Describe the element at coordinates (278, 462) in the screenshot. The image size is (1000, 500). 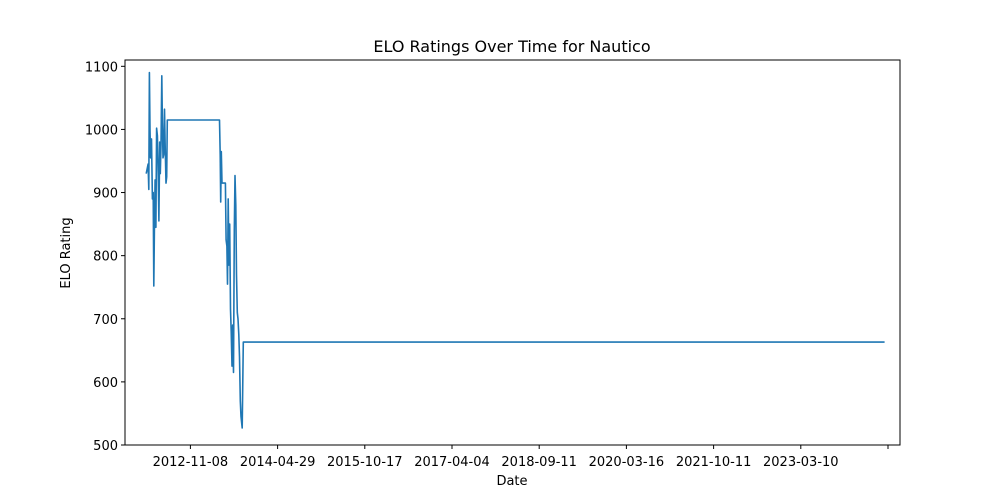
I see `x-tick-label: 2014-04-29` at that location.